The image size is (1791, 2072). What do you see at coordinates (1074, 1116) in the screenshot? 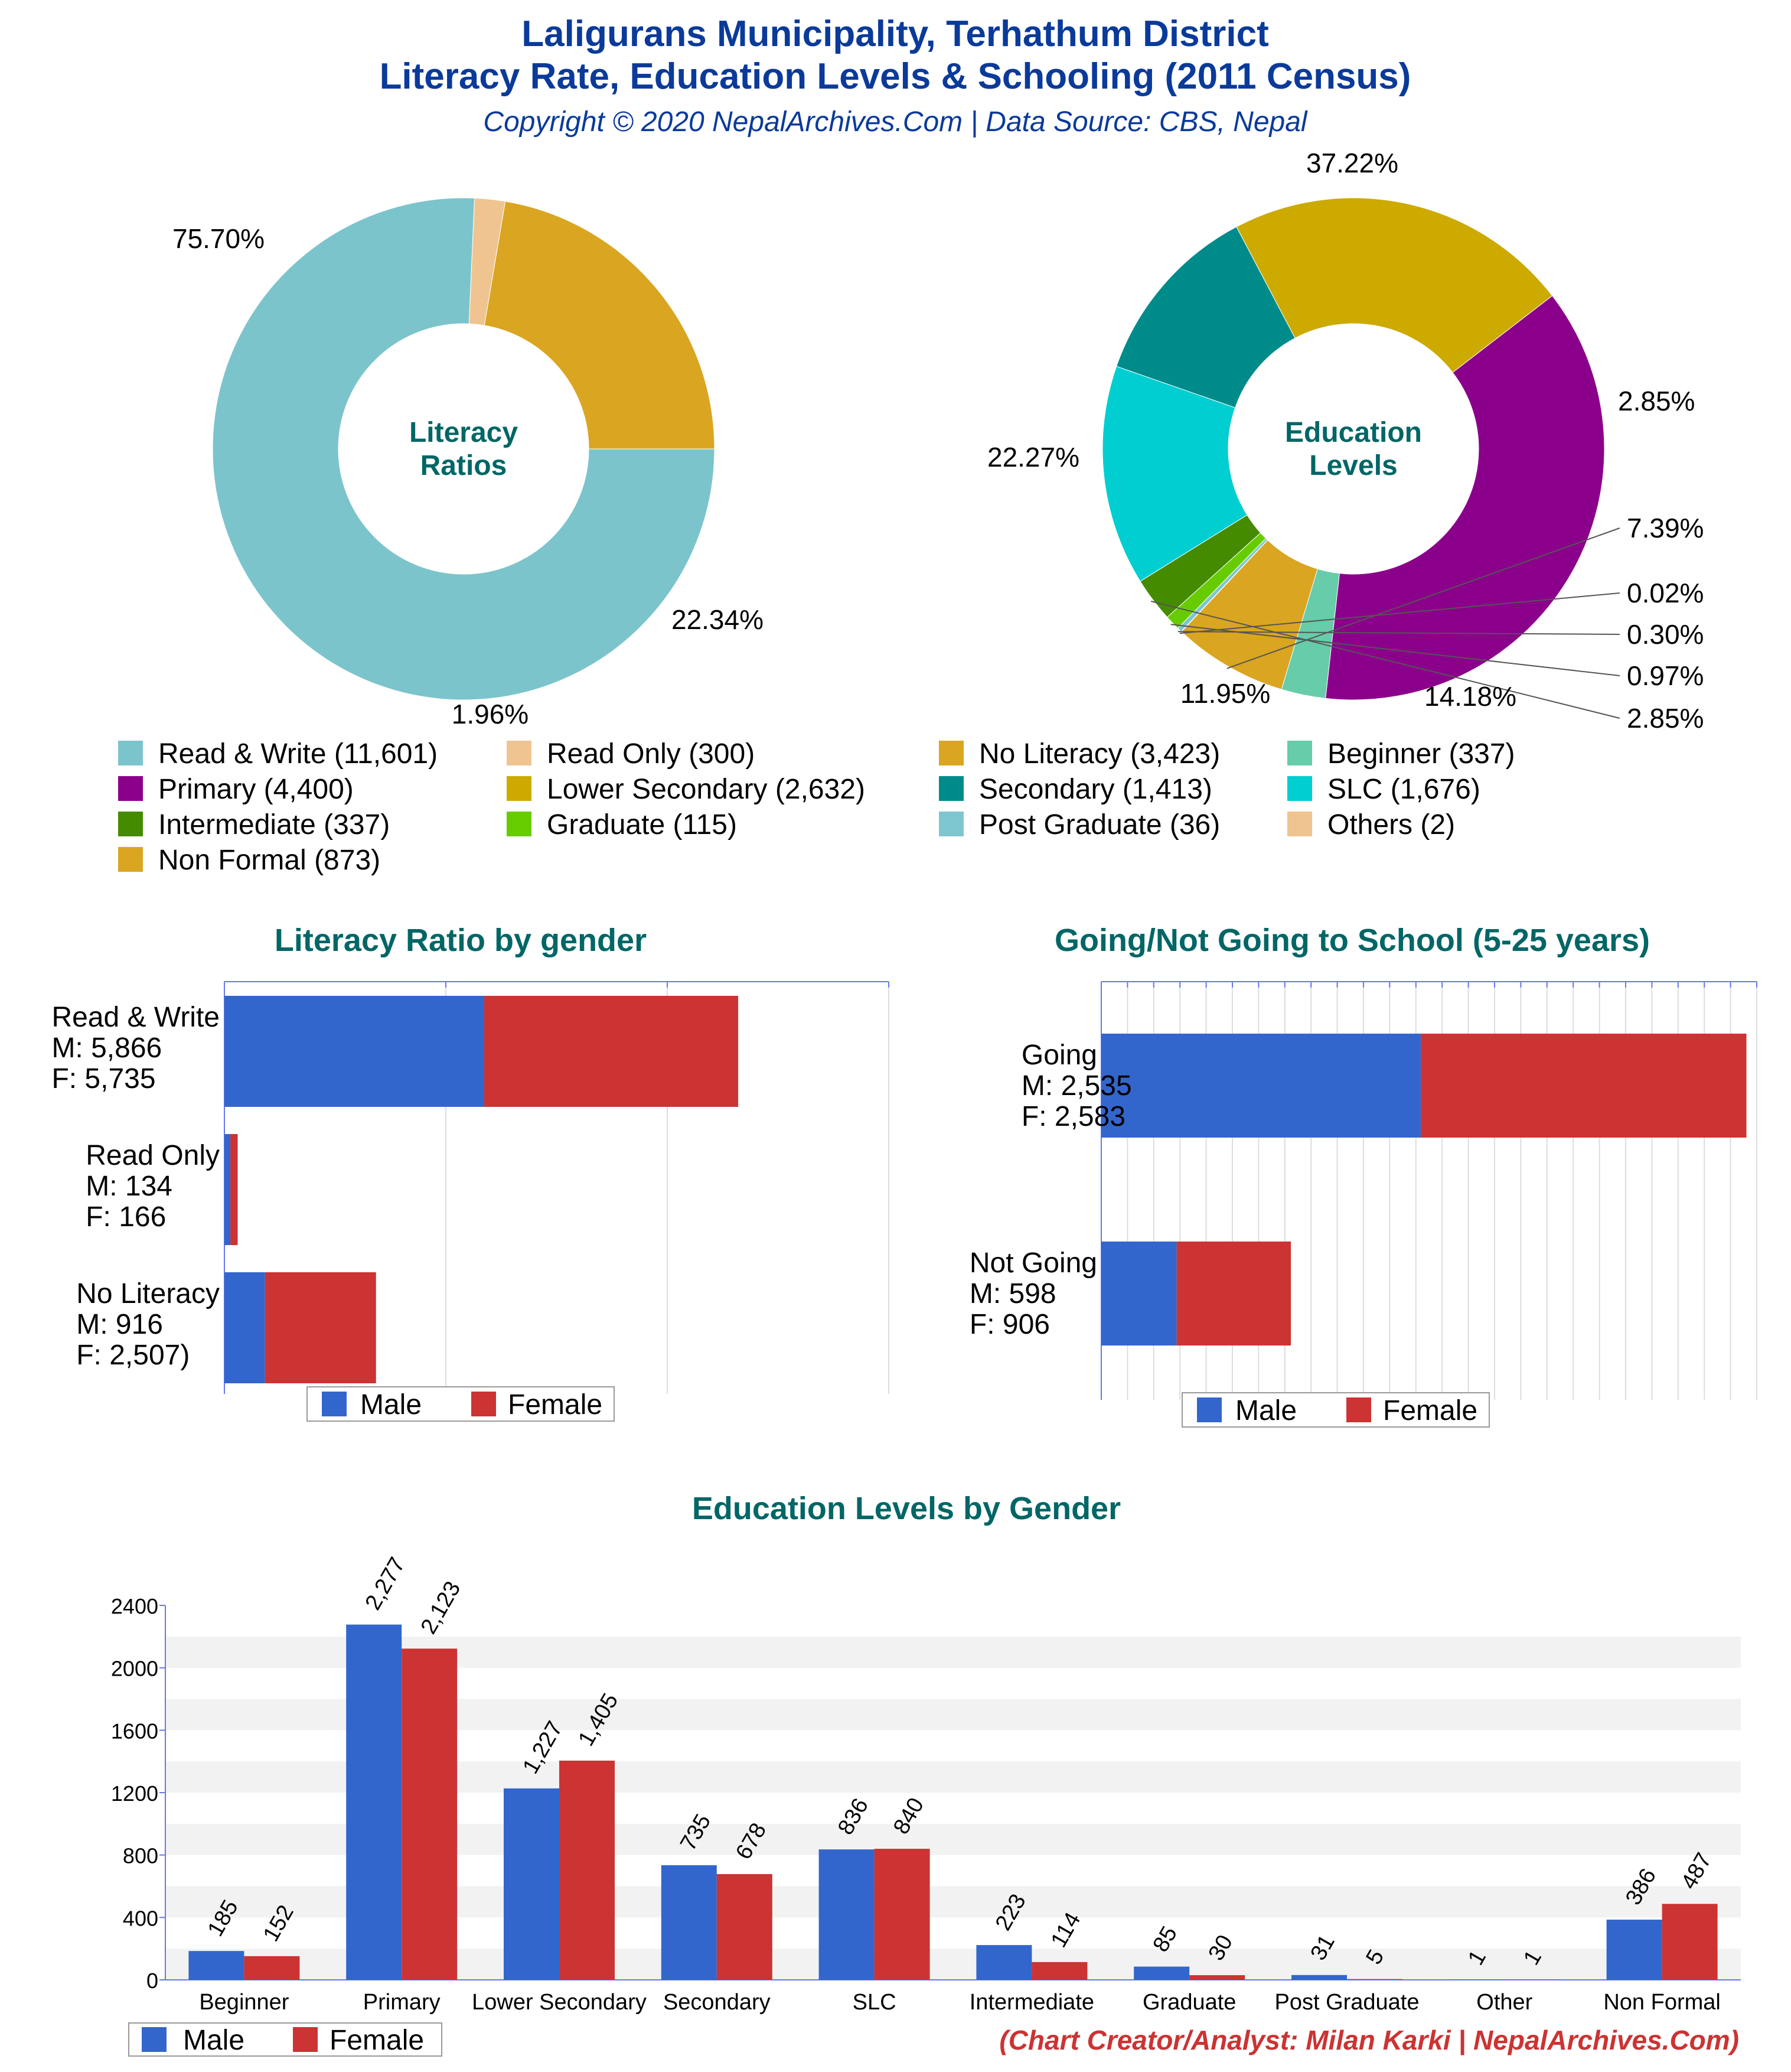
I see `category-label: F: 2,583` at bounding box center [1074, 1116].